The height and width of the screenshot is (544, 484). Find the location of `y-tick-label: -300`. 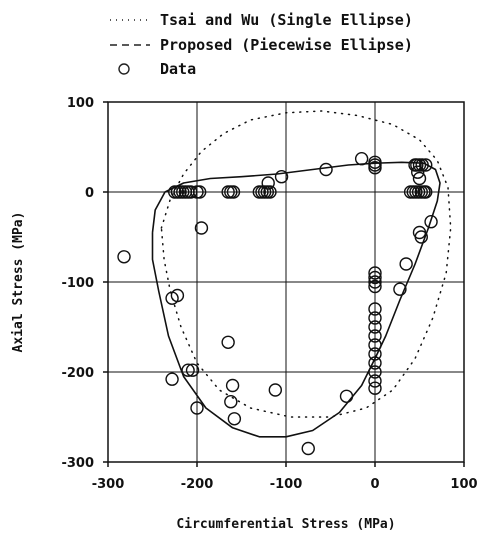

y-tick-label: -300 is located at coordinates (77, 463).